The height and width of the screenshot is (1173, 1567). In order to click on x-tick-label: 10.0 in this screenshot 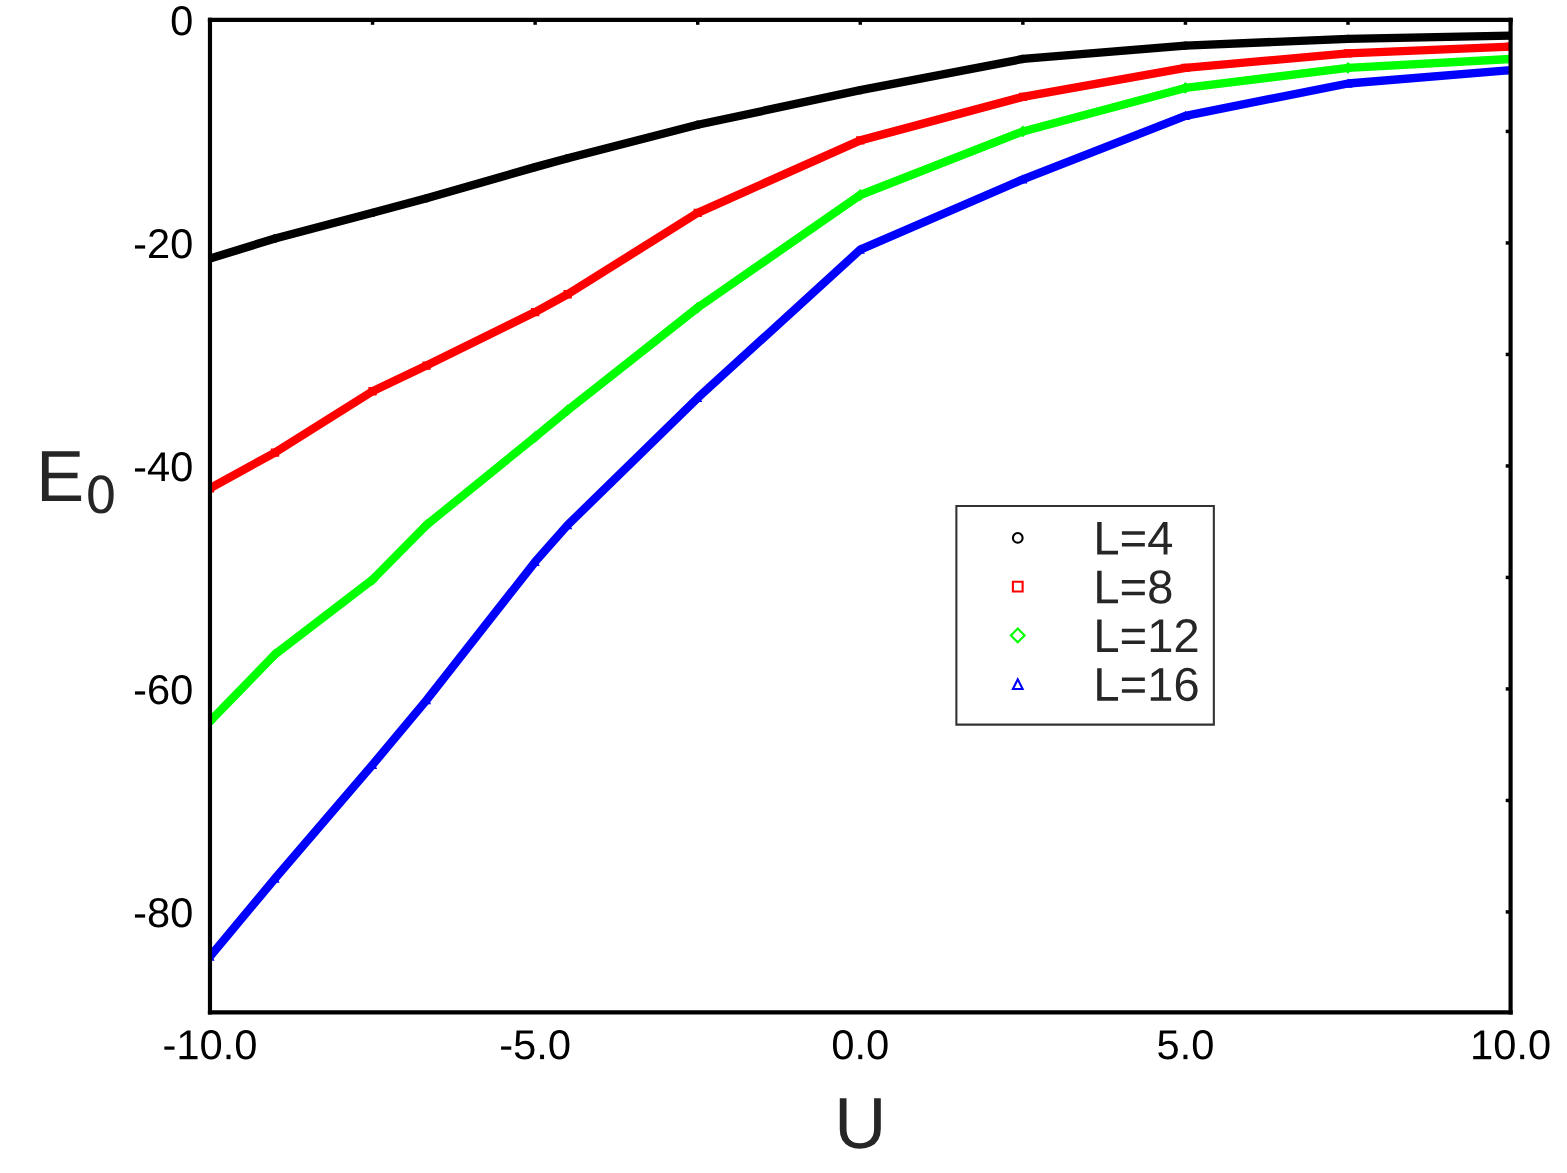, I will do `click(1511, 1045)`.